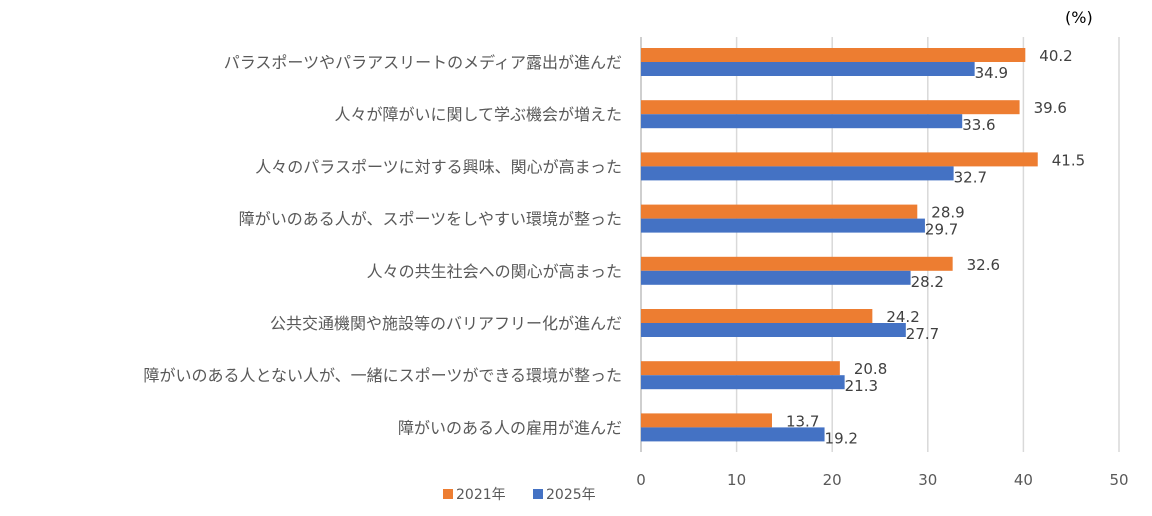  Describe the element at coordinates (922, 334) in the screenshot. I see `data-label: 27.7` at that location.